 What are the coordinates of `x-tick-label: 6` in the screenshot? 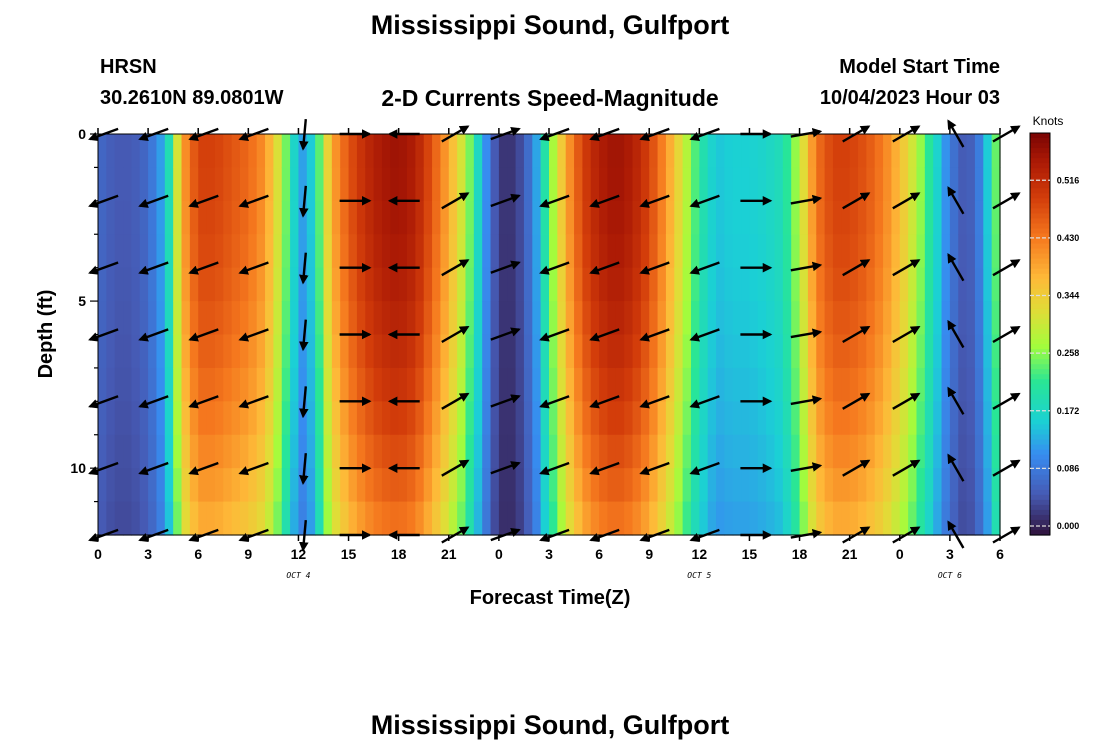 It's located at (1000, 554).